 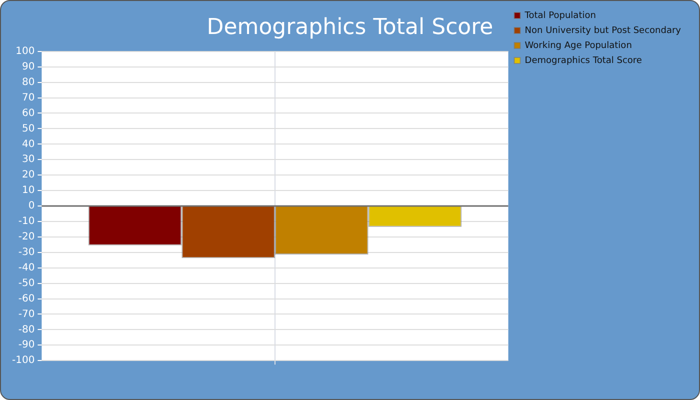 I want to click on chart-title: Demographics Total Score, so click(x=350, y=27).